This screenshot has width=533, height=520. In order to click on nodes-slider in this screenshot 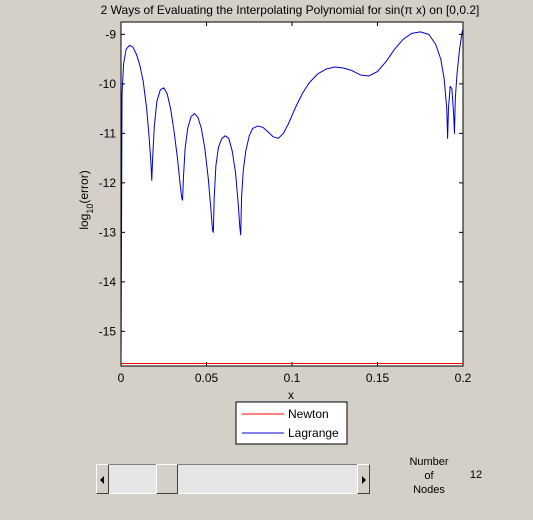, I will do `click(233, 479)`.